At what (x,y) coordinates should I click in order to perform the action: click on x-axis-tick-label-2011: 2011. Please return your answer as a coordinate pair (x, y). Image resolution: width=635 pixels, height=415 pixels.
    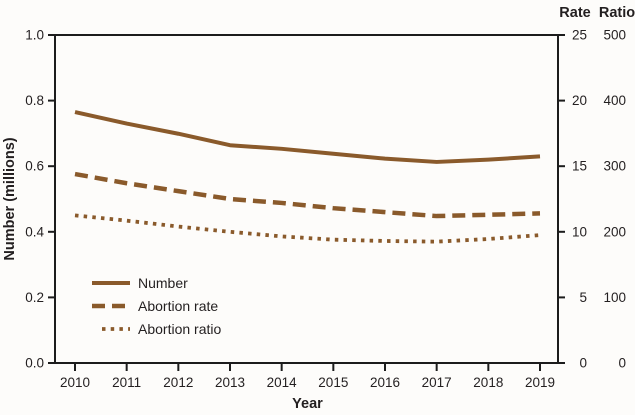
    Looking at the image, I should click on (126, 382).